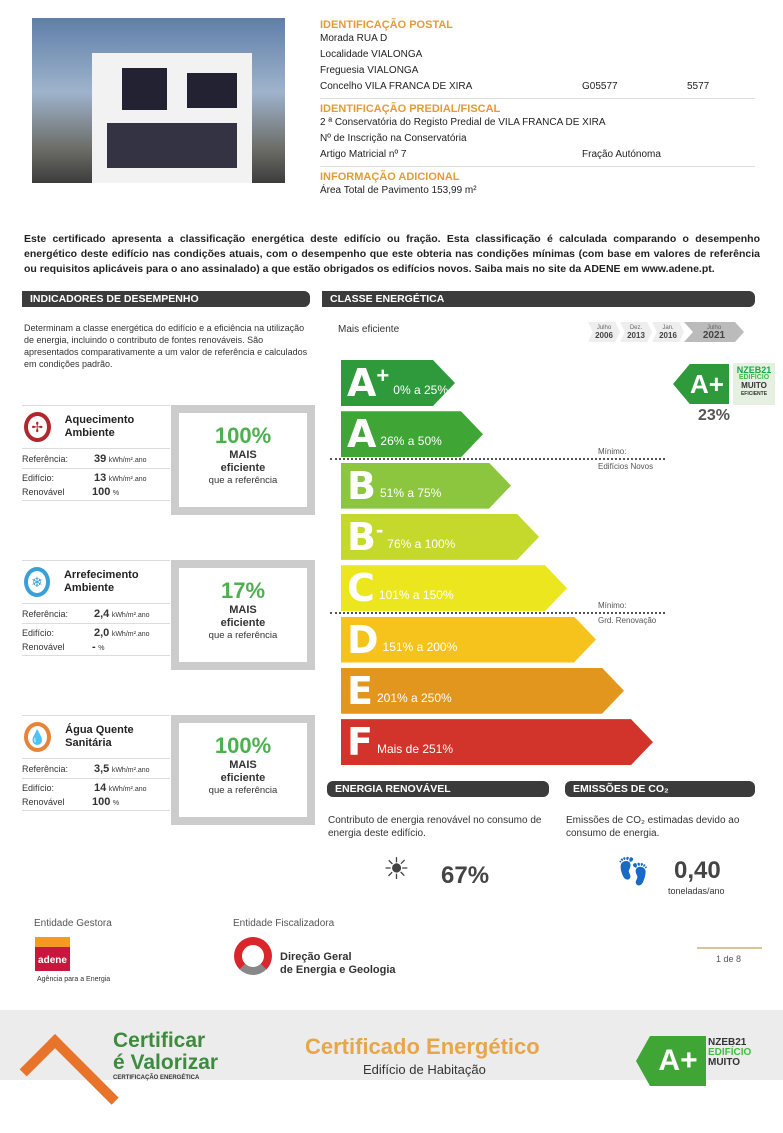 The image size is (783, 1133). Describe the element at coordinates (538, 299) in the screenshot. I see `classe-heading: CLASSE ENERGÉTICA` at that location.